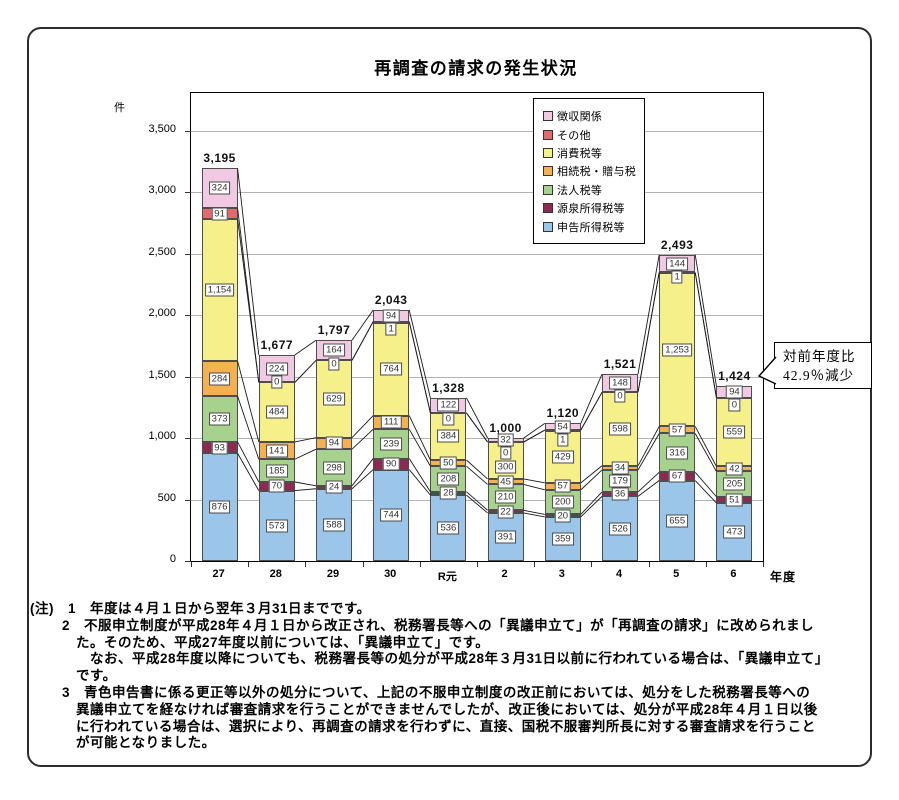 This screenshot has width=899, height=800. I want to click on segment-value-label: 51, so click(734, 500).